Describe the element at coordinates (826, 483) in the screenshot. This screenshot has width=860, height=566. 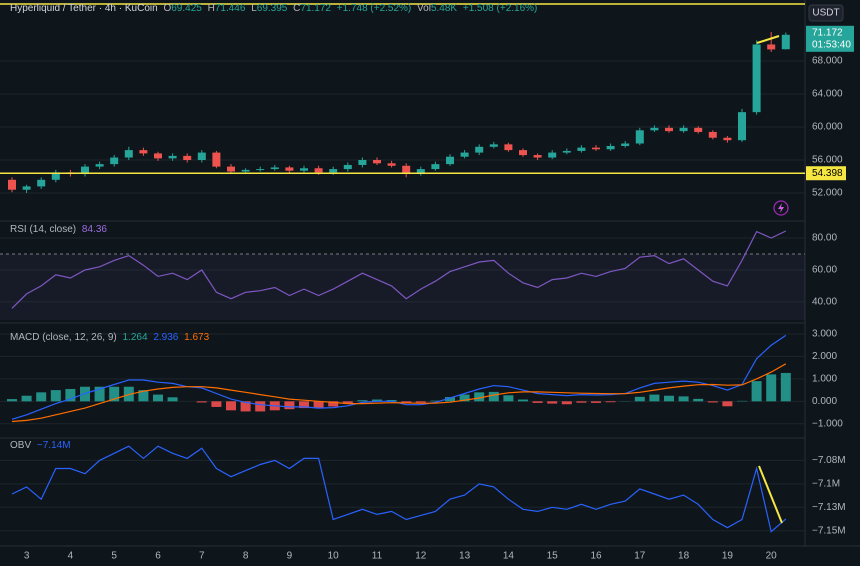
I see `y-tick-label: −7.1M` at that location.